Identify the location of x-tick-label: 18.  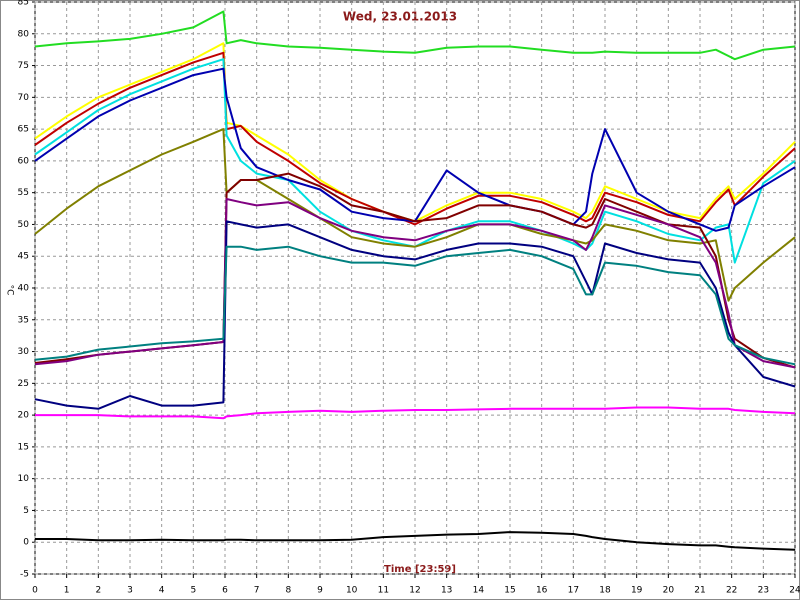
(605, 591).